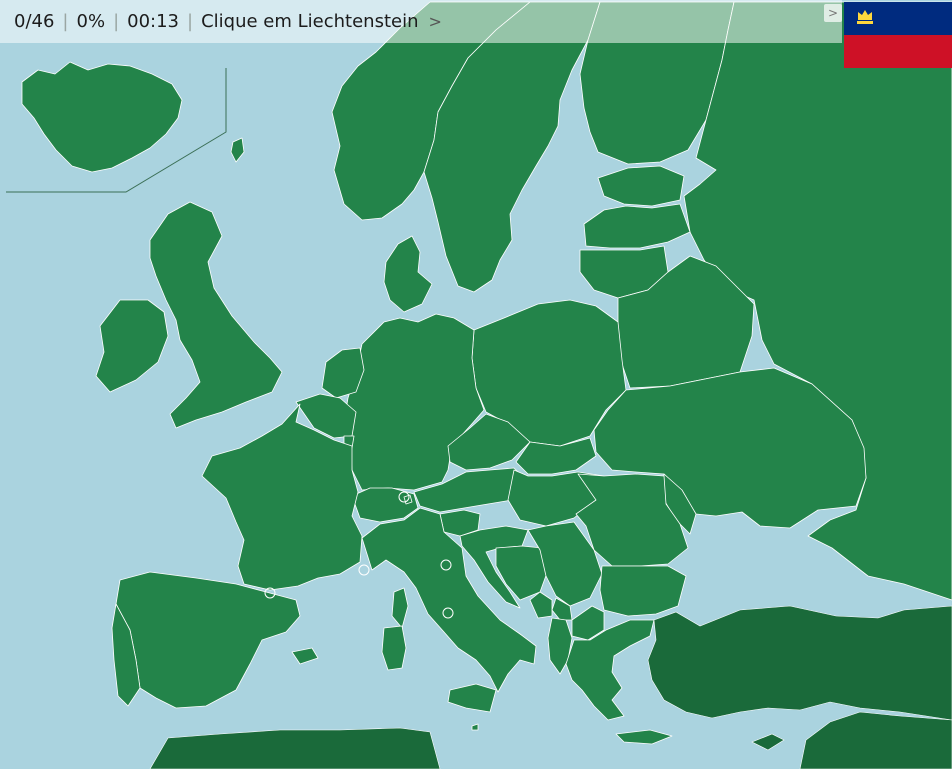  Describe the element at coordinates (512, 147) in the screenshot. I see `sweden` at that location.